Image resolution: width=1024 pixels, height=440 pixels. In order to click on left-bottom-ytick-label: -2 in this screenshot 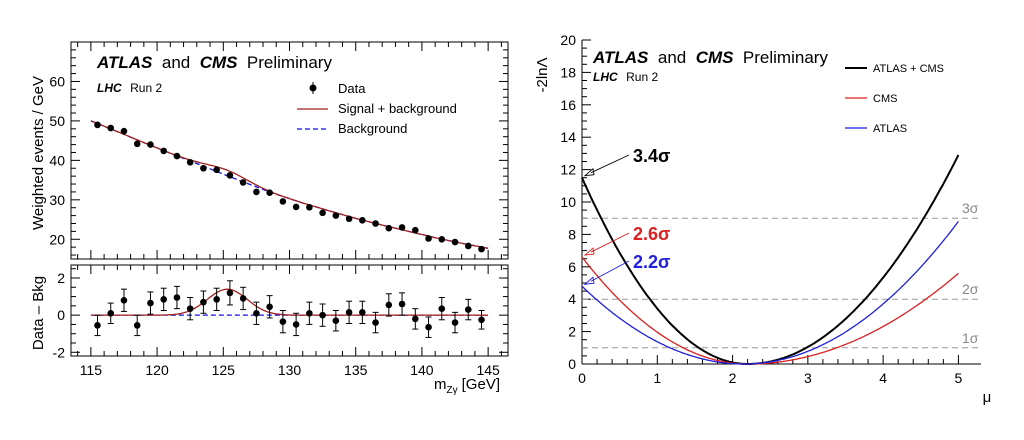, I will do `click(59, 352)`.